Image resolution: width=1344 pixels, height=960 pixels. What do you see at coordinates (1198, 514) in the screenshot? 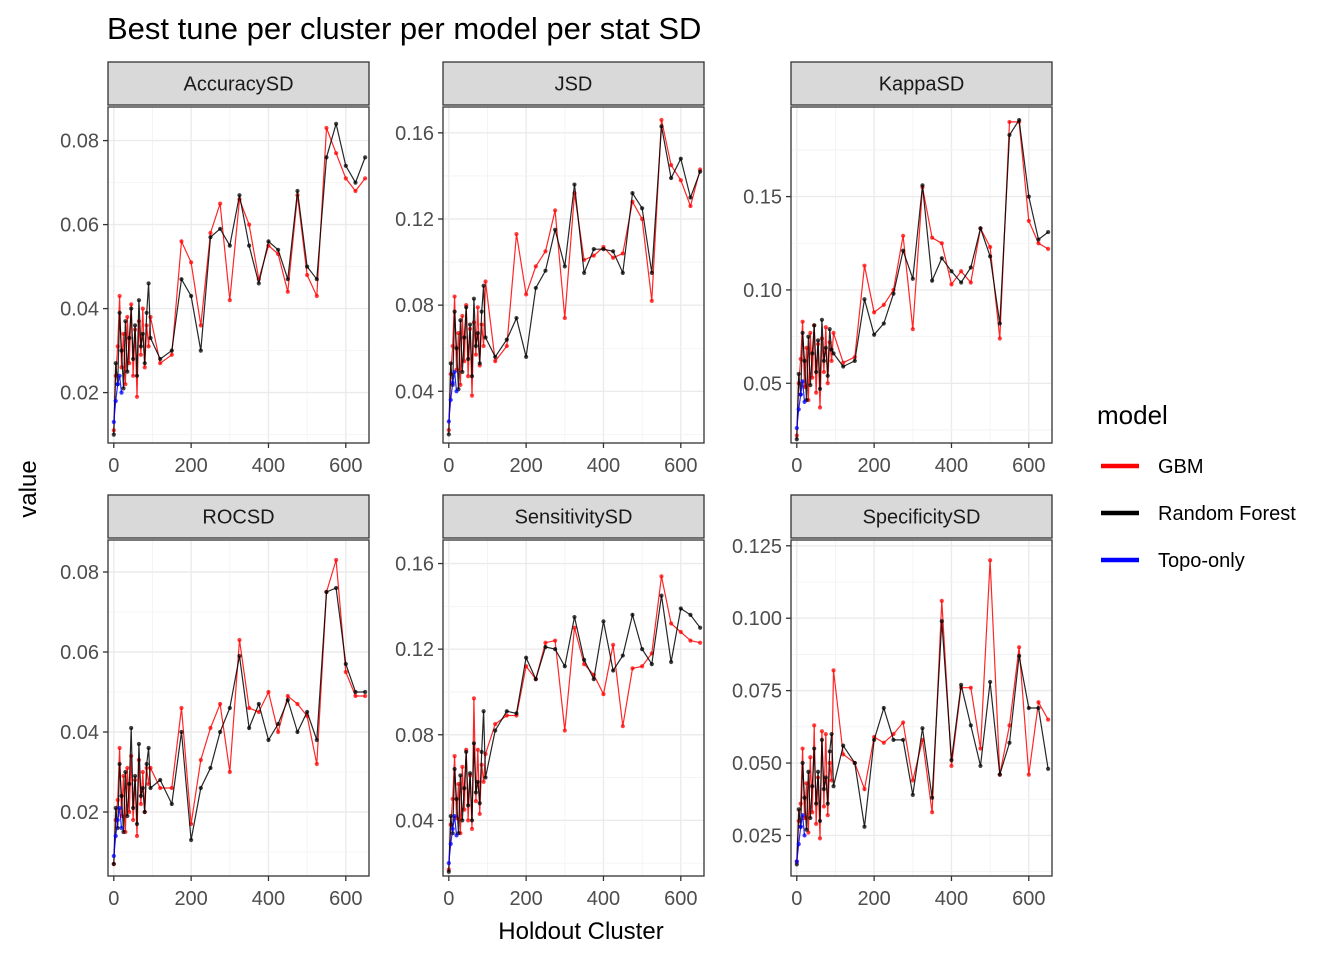
I see `legend-item-random-forest: Random Forest` at bounding box center [1198, 514].